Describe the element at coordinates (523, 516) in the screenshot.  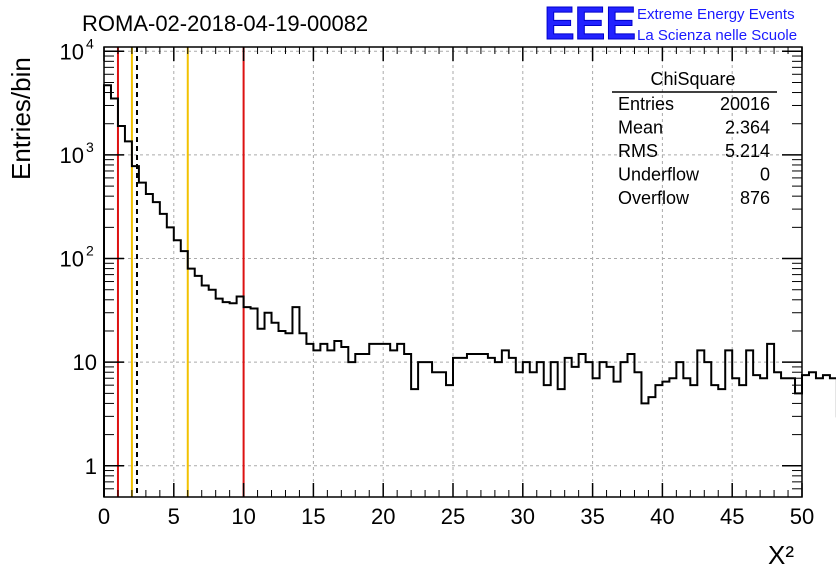
I see `x-tick-label: 30` at that location.